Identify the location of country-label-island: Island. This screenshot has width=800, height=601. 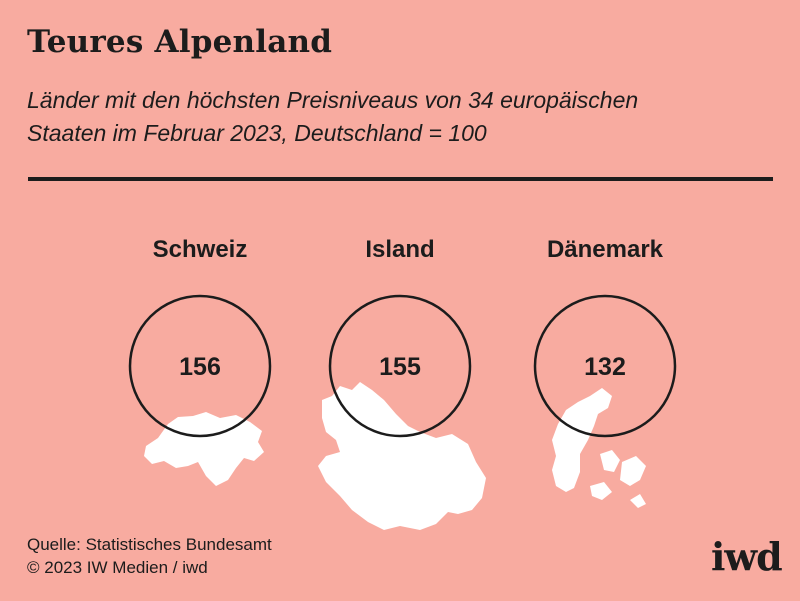
(400, 249).